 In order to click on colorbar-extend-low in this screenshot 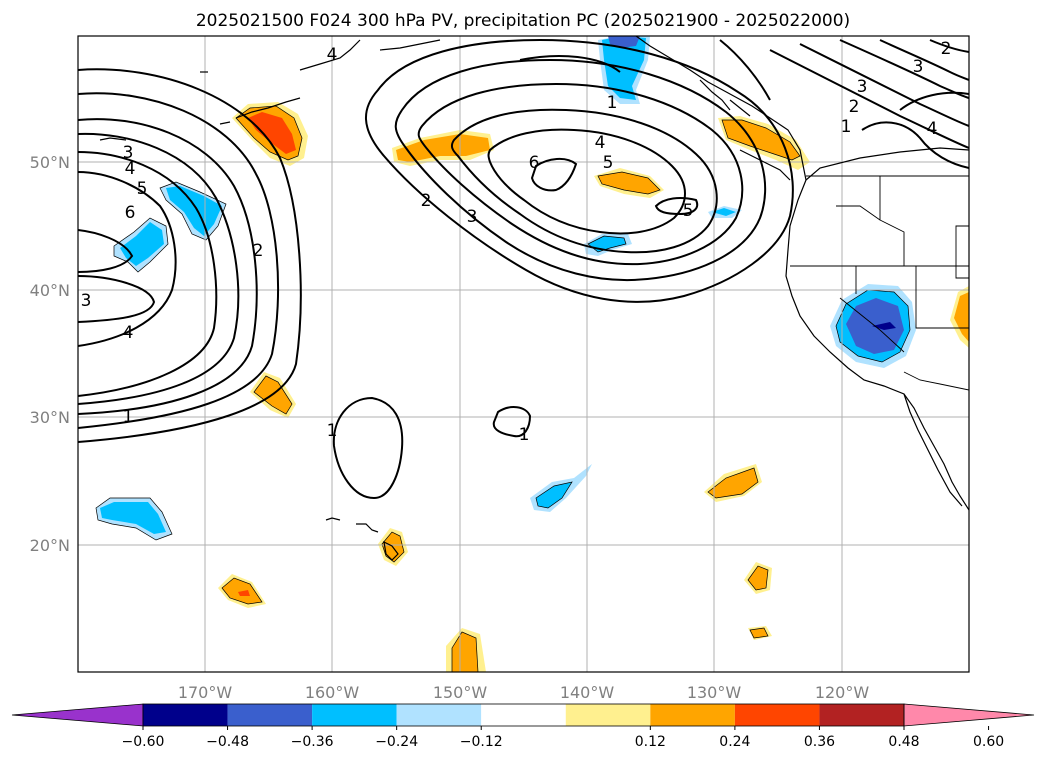, I will do `click(77, 715)`.